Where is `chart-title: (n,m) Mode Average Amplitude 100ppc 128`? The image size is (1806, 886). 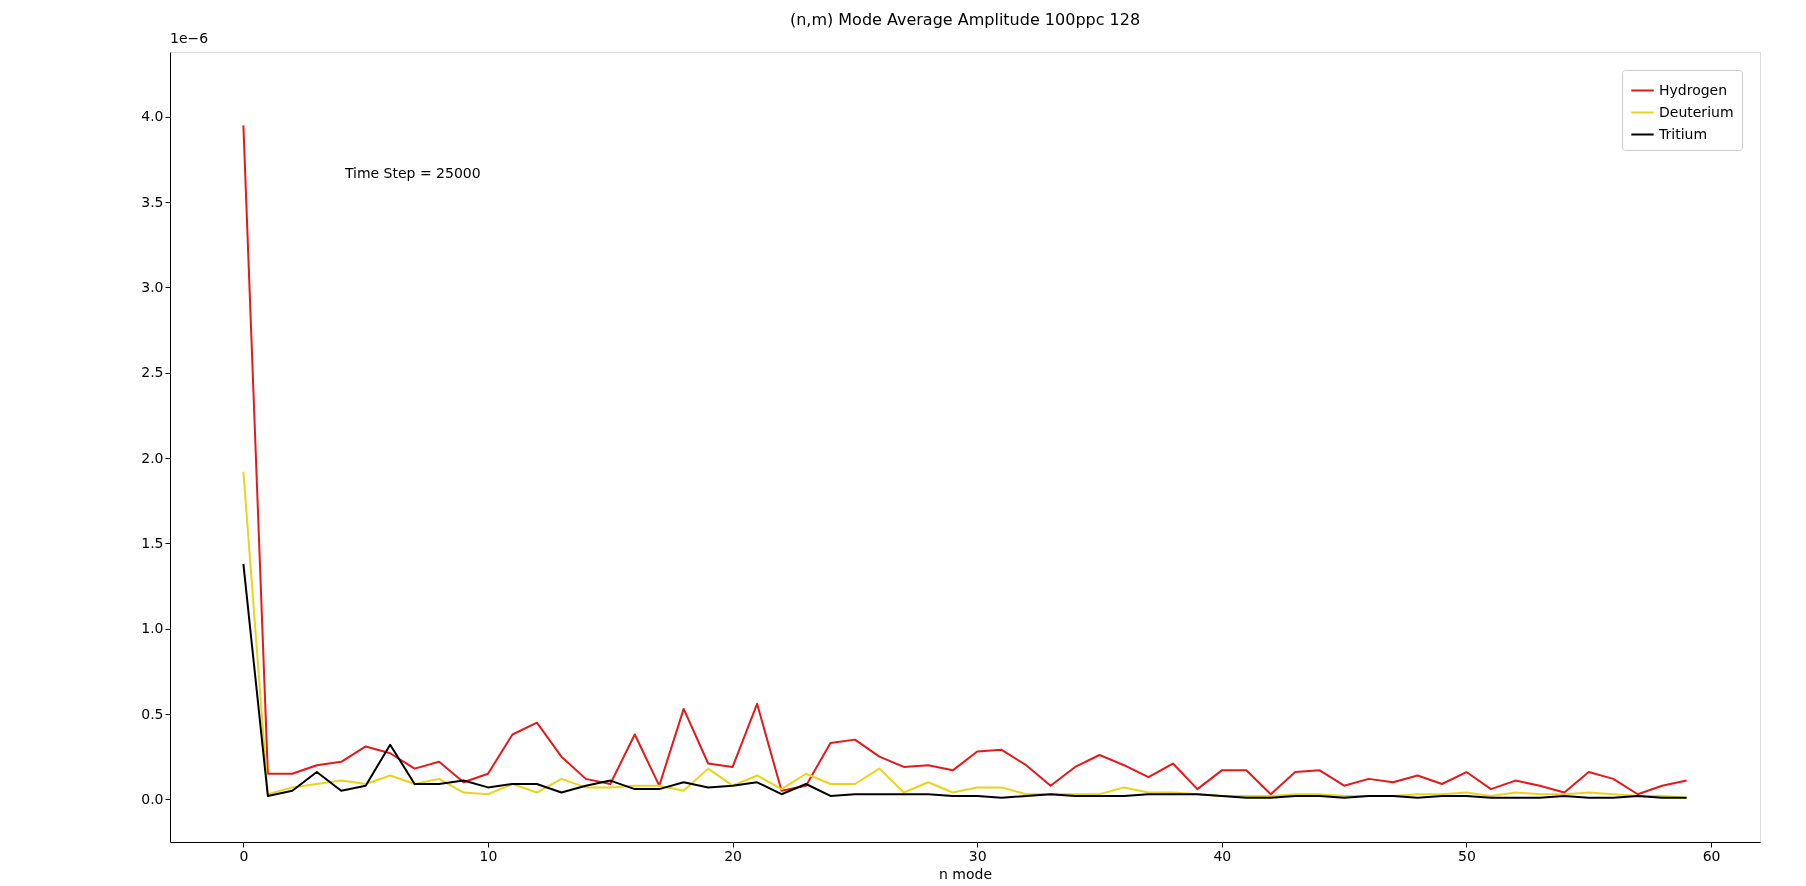
chart-title: (n,m) Mode Average Amplitude 100ppc 128 is located at coordinates (965, 19).